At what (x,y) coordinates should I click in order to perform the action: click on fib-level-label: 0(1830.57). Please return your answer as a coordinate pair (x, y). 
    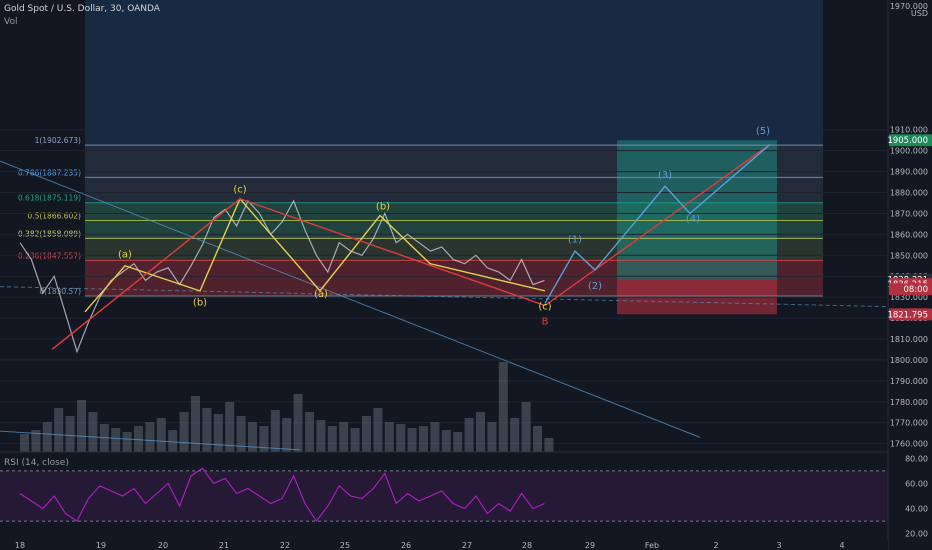
    Looking at the image, I should click on (60, 291).